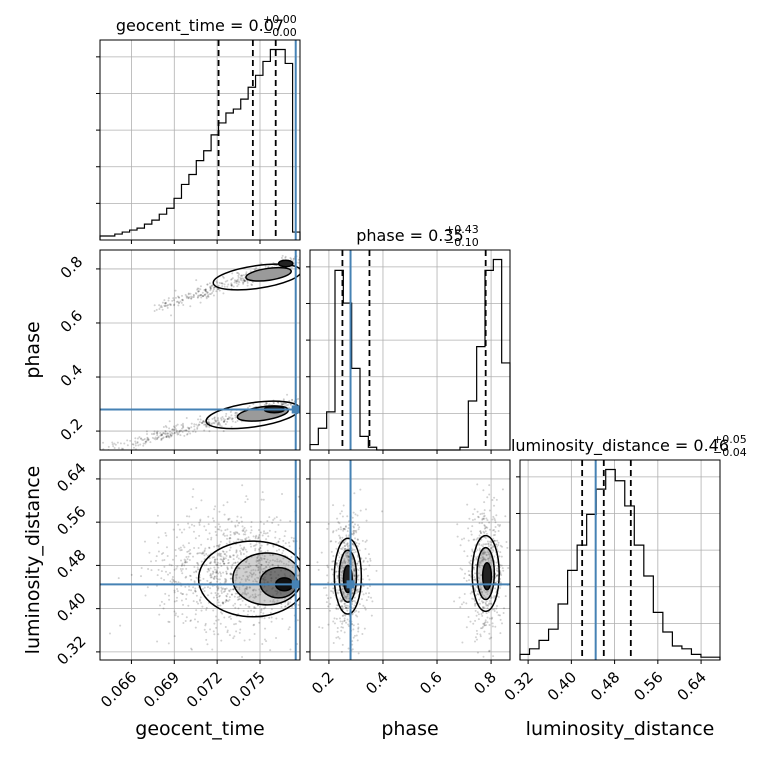 The height and width of the screenshot is (760, 760). What do you see at coordinates (256, 277) in the screenshot?
I see `contour` at bounding box center [256, 277].